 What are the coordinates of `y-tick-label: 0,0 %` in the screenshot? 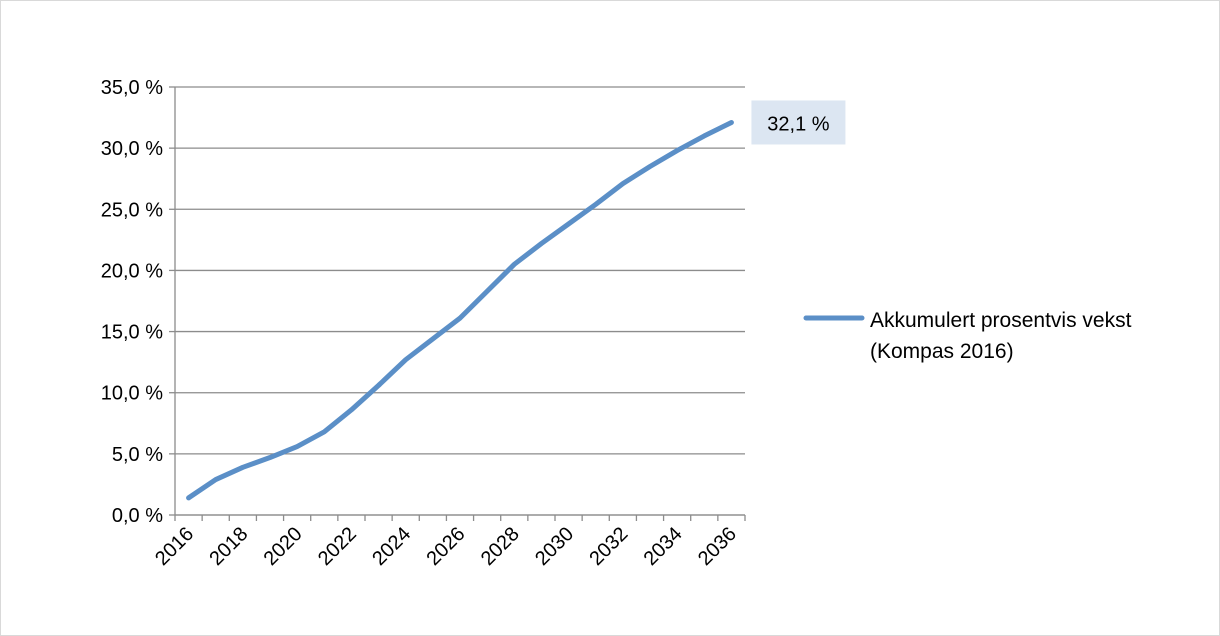 It's located at (137, 516).